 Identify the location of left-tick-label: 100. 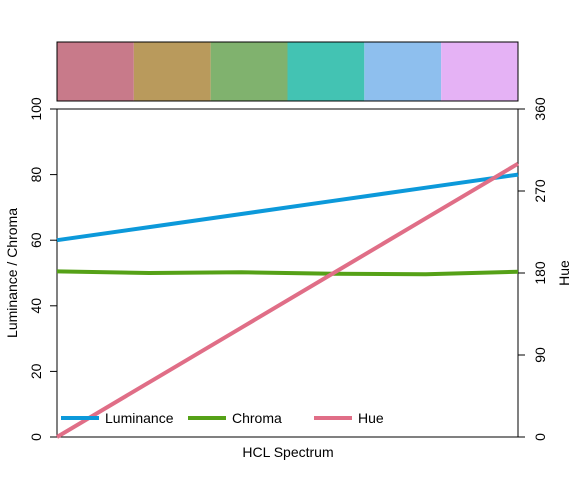
(36, 109).